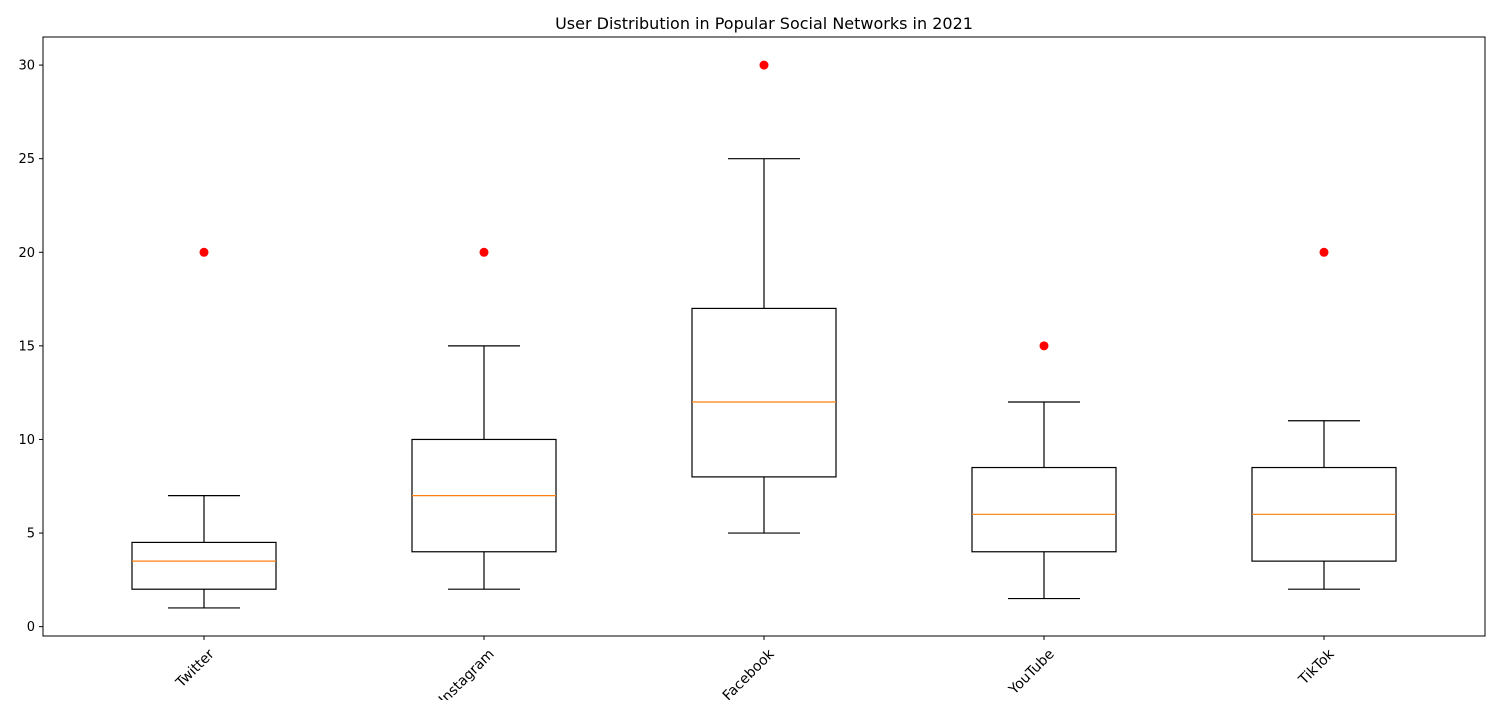 This screenshot has width=1500, height=704. Describe the element at coordinates (26, 66) in the screenshot. I see `y-tick-label: 30` at that location.